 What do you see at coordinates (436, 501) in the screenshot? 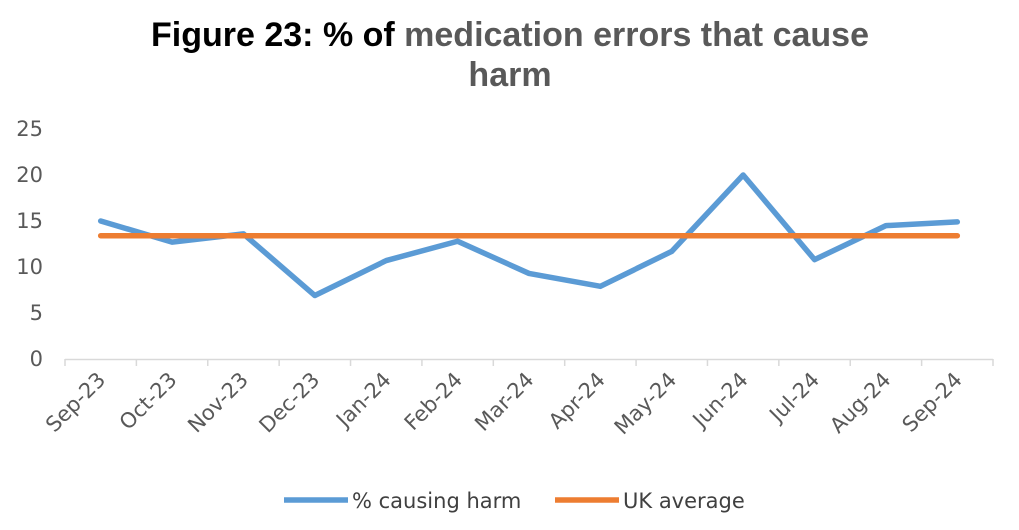
I see `legend-label: % causing harm` at bounding box center [436, 501].